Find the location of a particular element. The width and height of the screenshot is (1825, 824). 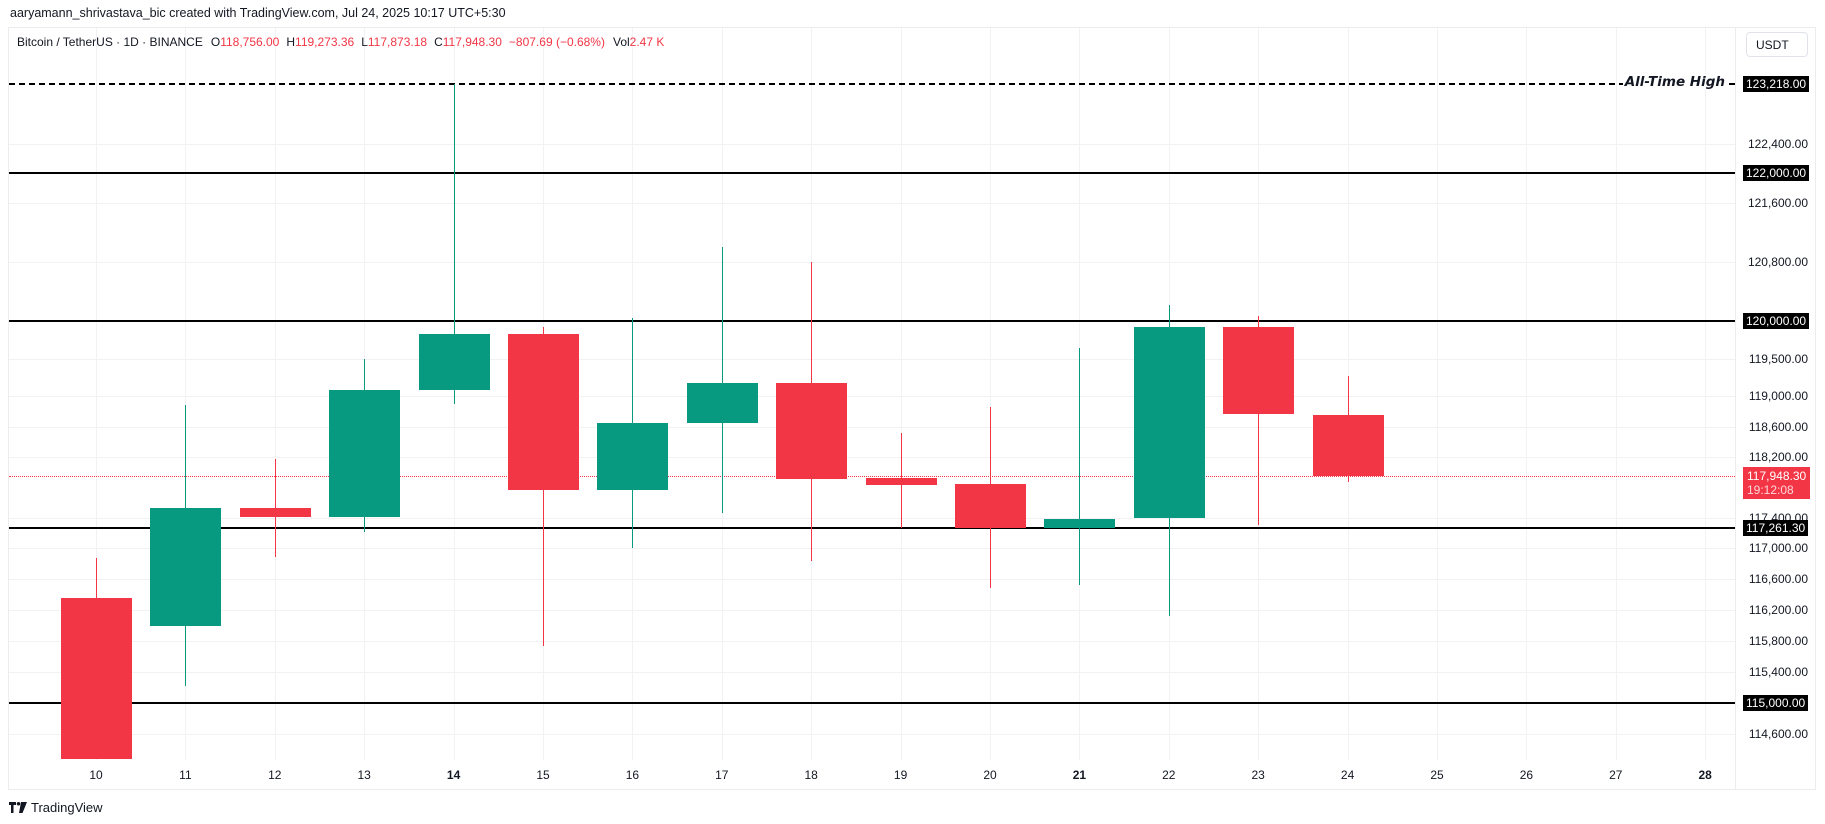

time-tick-label: 19 is located at coordinates (900, 775).